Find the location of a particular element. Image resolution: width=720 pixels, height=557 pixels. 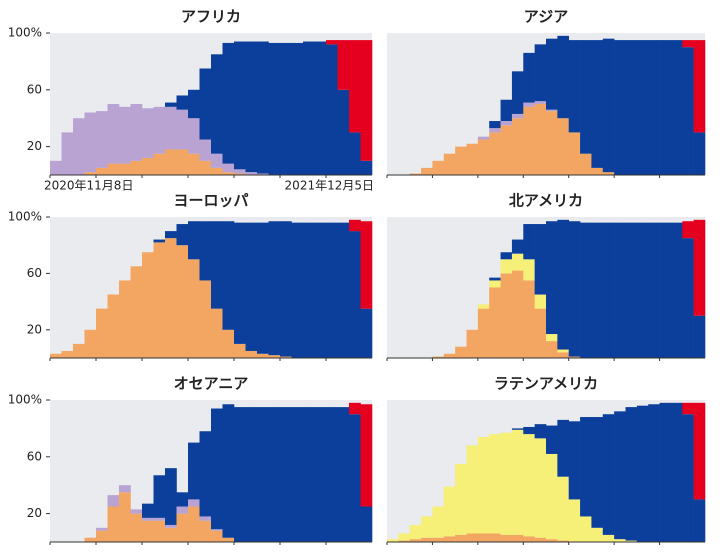

chart-title: アジア is located at coordinates (546, 17).